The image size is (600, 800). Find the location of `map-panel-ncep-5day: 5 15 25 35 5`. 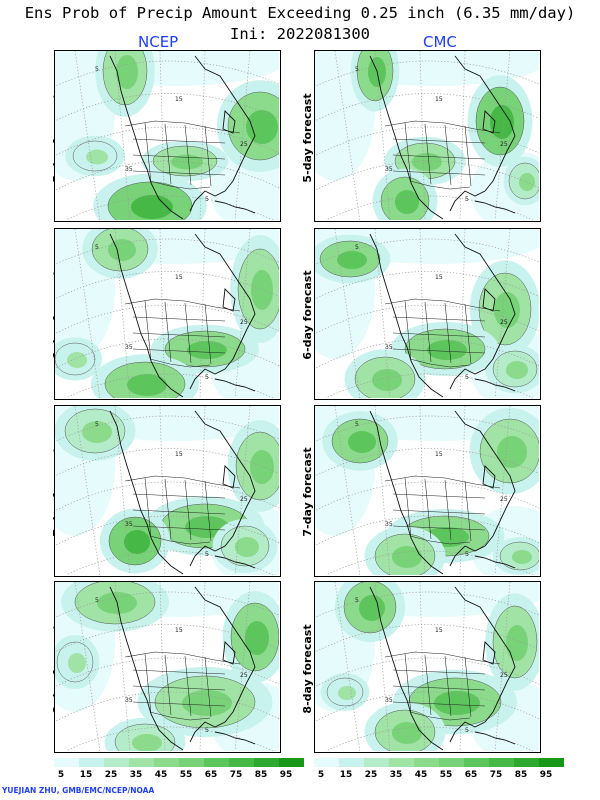

map-panel-ncep-5day: 5 15 25 35 5 is located at coordinates (167, 136).